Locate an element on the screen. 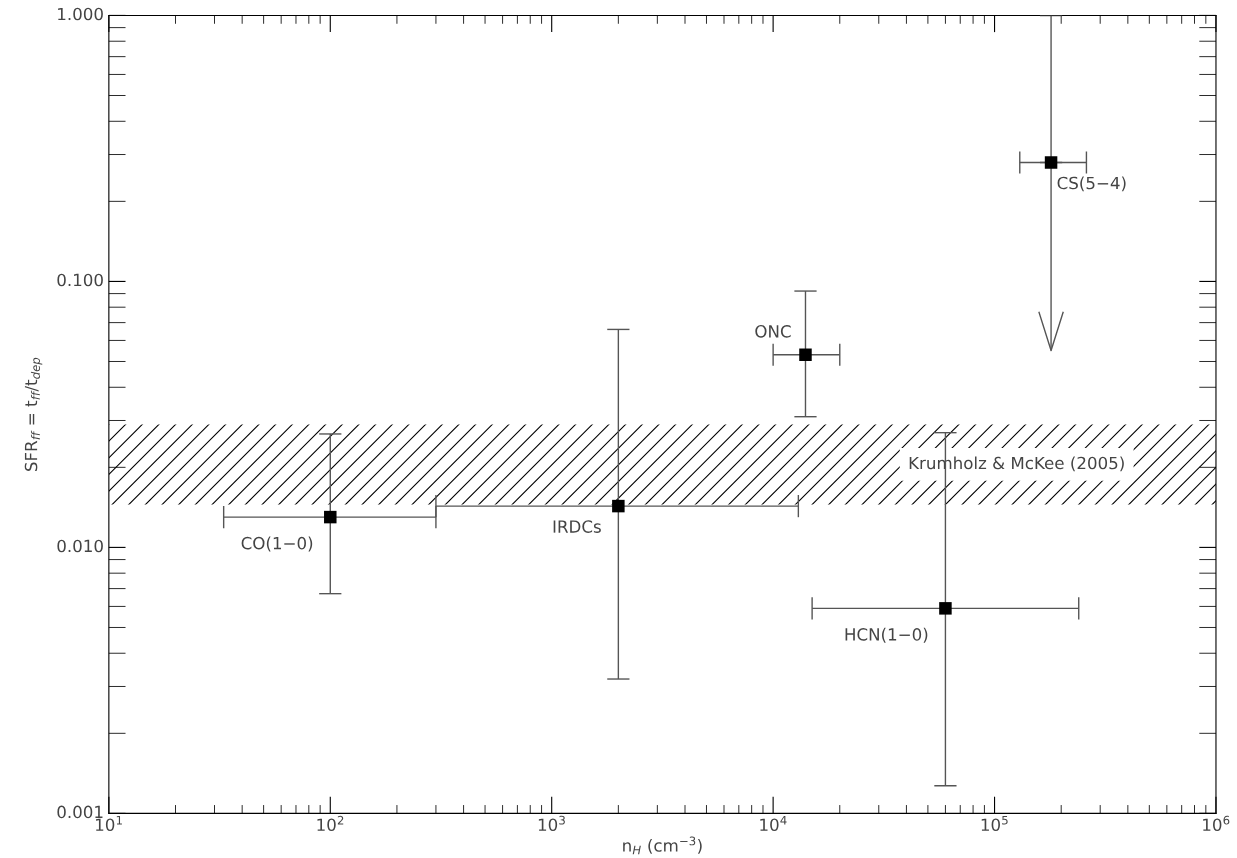 This screenshot has height=858, width=1237. annotation: IRDCs is located at coordinates (577, 526).